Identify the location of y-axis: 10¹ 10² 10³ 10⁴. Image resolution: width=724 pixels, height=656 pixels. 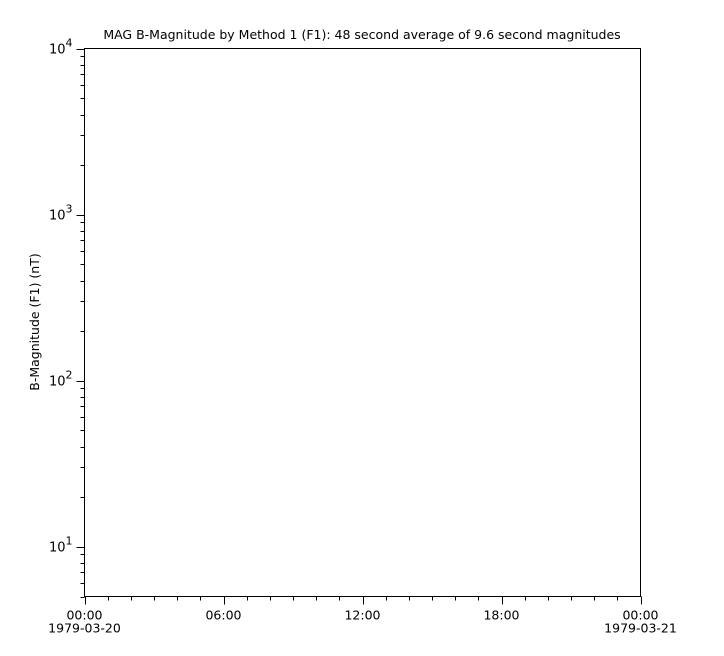
(67, 317).